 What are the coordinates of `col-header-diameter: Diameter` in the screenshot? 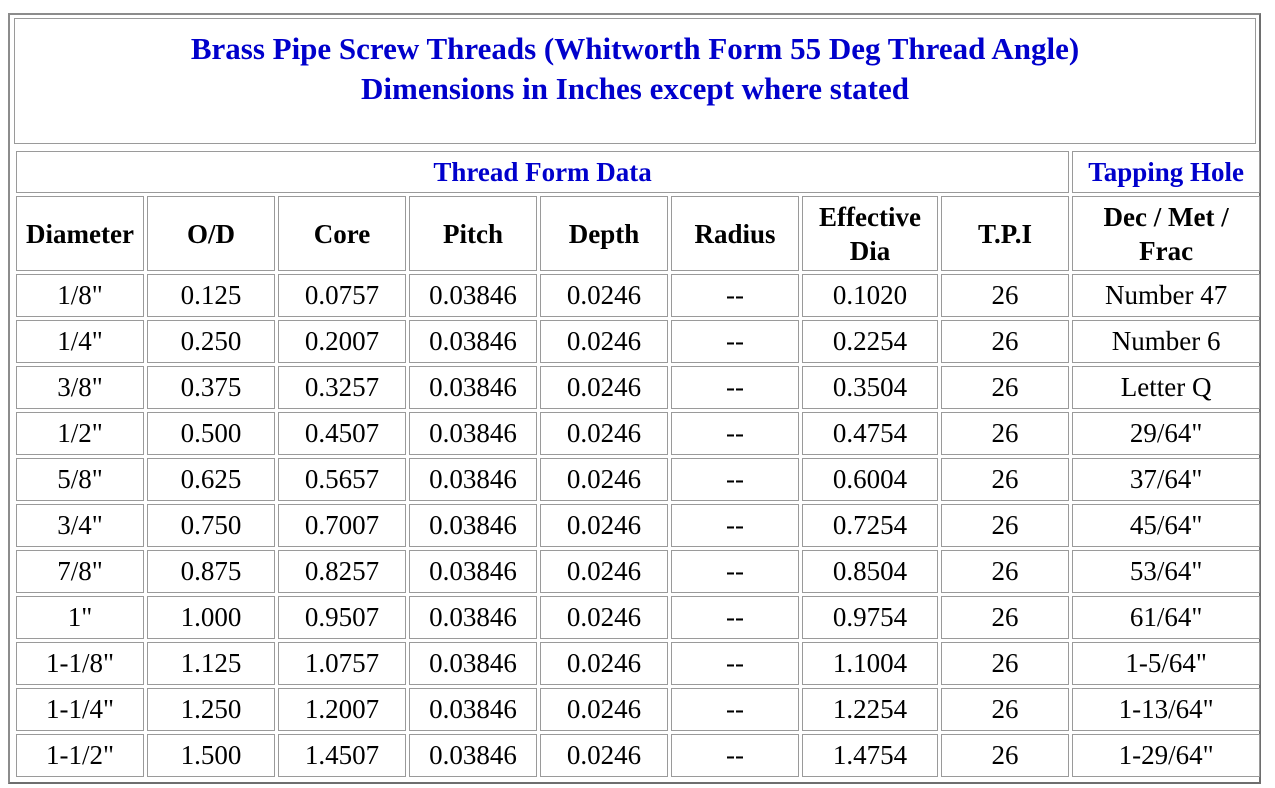 It's located at (80, 233).